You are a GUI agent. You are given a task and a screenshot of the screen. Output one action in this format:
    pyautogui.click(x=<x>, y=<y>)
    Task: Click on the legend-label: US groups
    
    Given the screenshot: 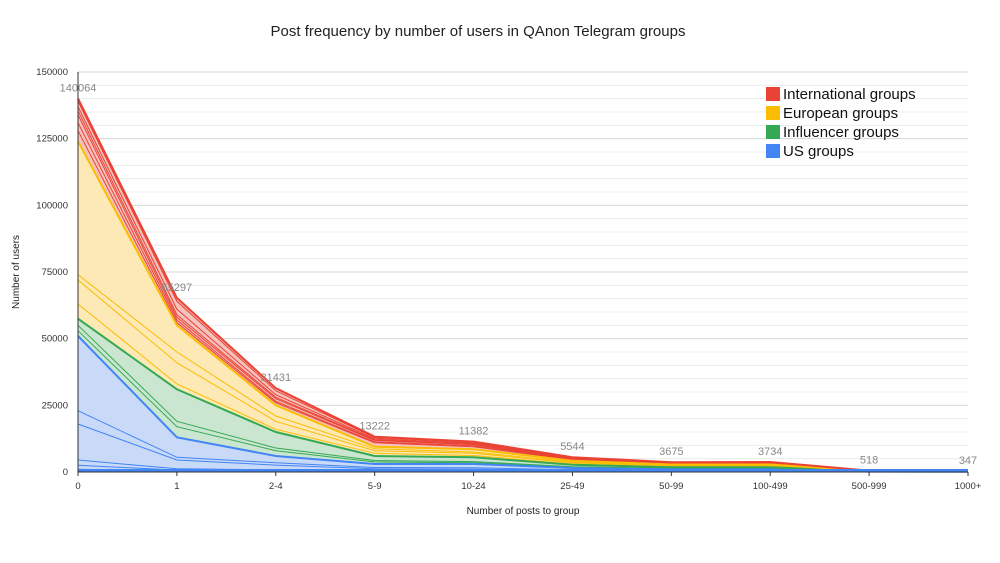 What is the action you would take?
    pyautogui.click(x=818, y=151)
    